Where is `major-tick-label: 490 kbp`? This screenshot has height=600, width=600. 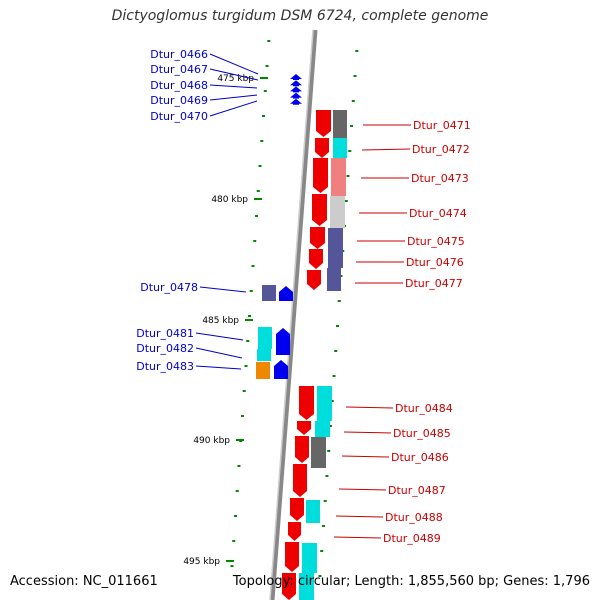
major-tick-label: 490 kbp is located at coordinates (211, 441).